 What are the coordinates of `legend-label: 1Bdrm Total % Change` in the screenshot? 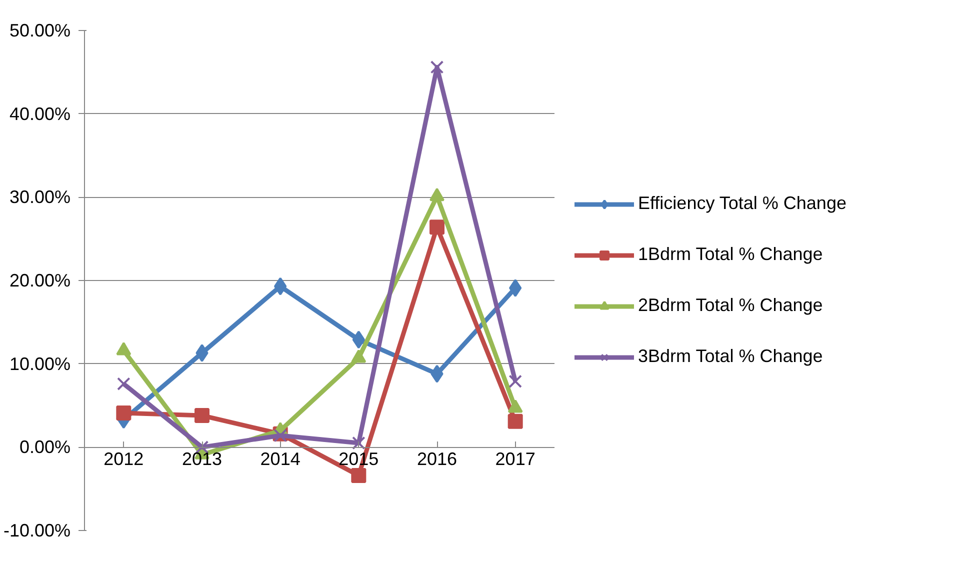 It's located at (730, 254).